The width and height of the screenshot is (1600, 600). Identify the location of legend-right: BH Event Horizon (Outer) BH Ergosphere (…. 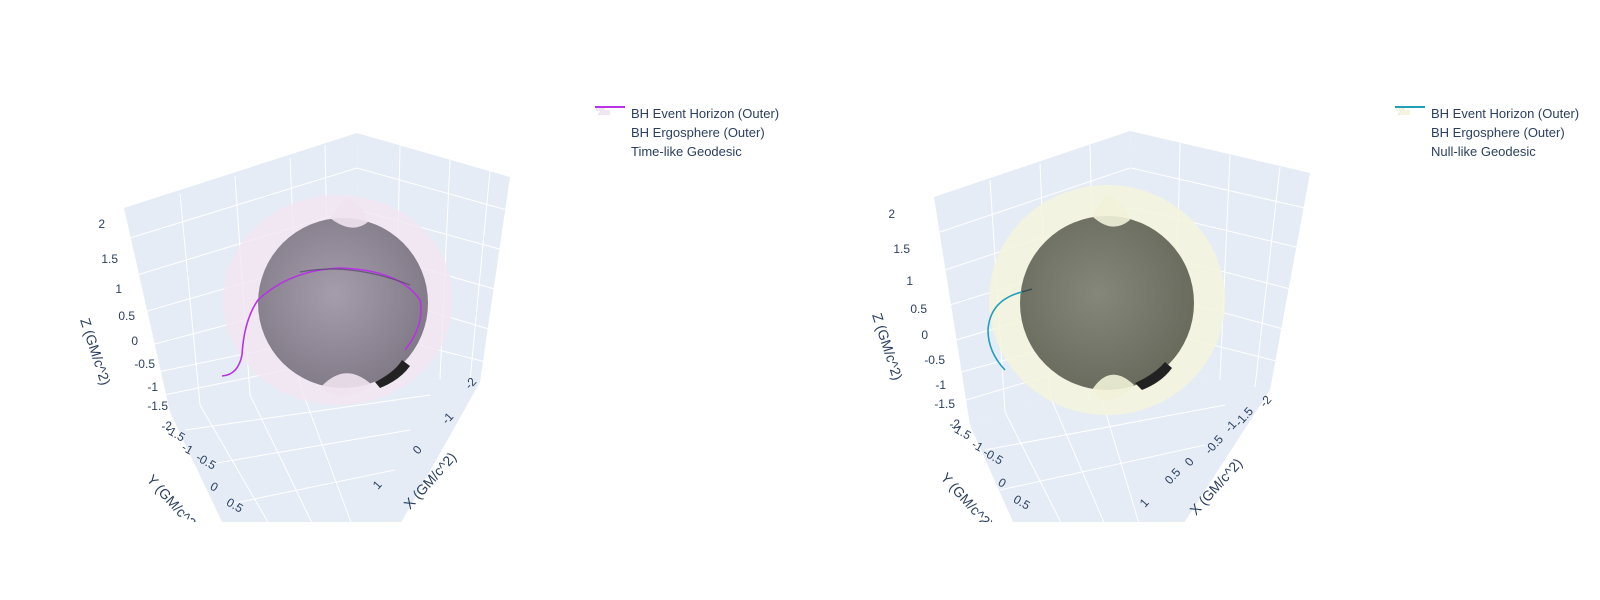
(1486, 132).